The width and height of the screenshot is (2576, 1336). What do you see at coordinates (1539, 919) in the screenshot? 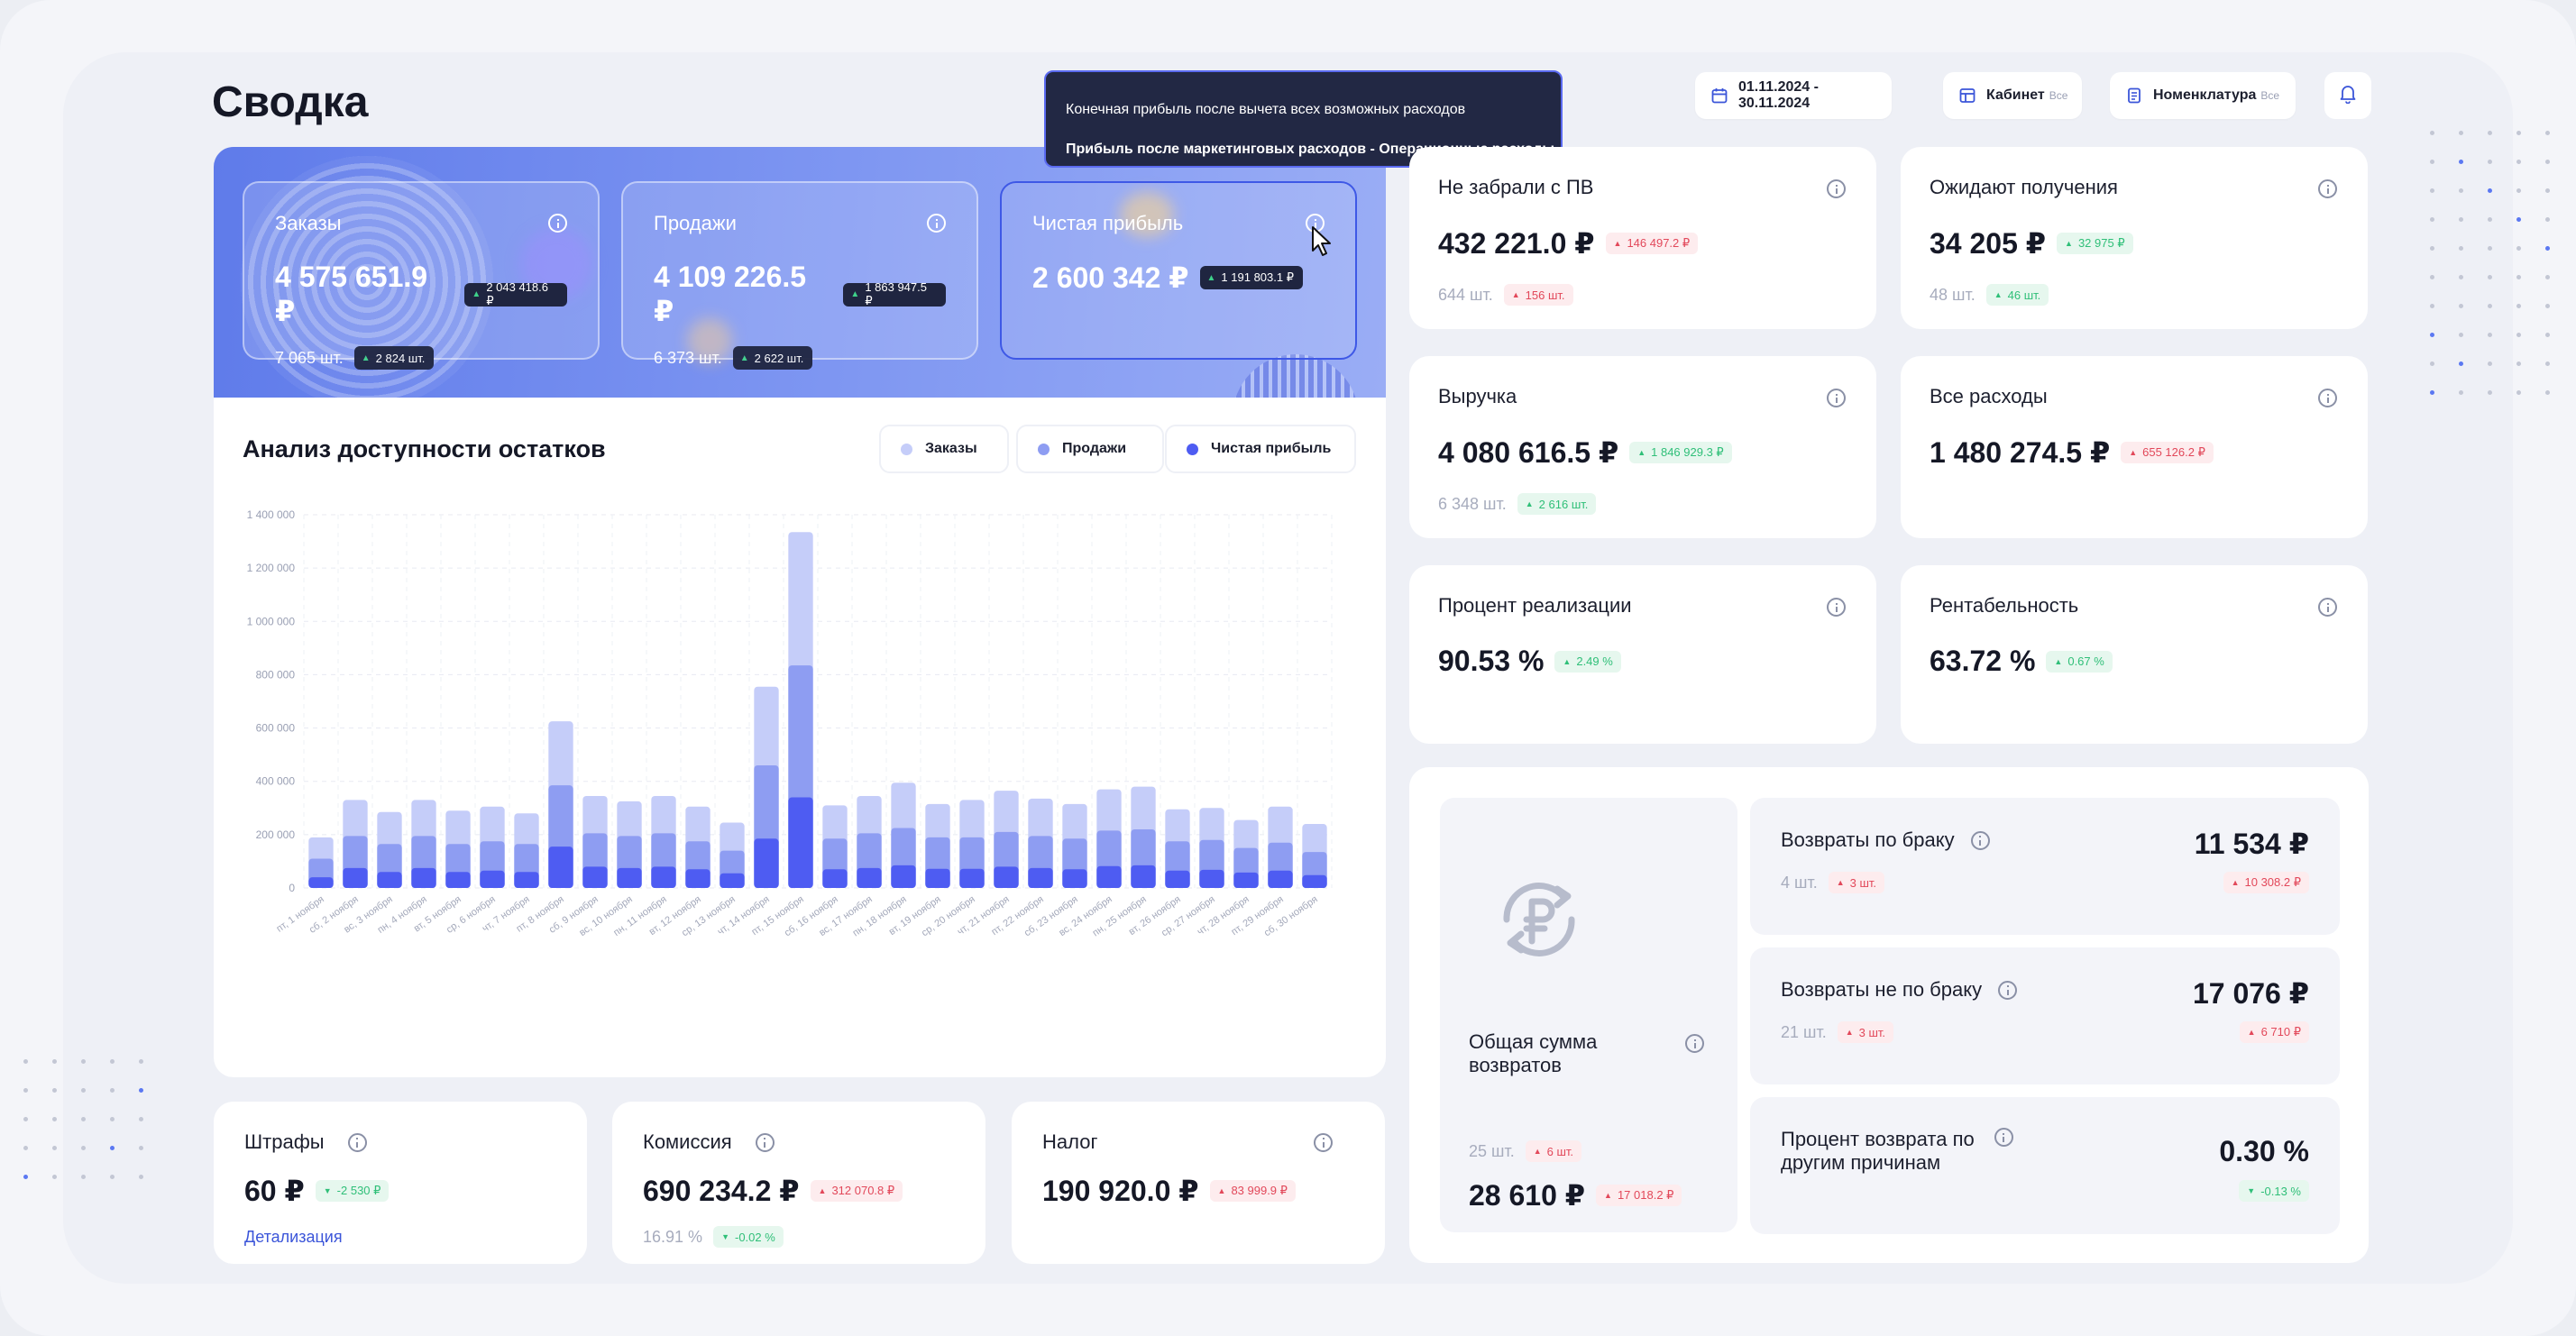
I see `ruble-refund-icon` at bounding box center [1539, 919].